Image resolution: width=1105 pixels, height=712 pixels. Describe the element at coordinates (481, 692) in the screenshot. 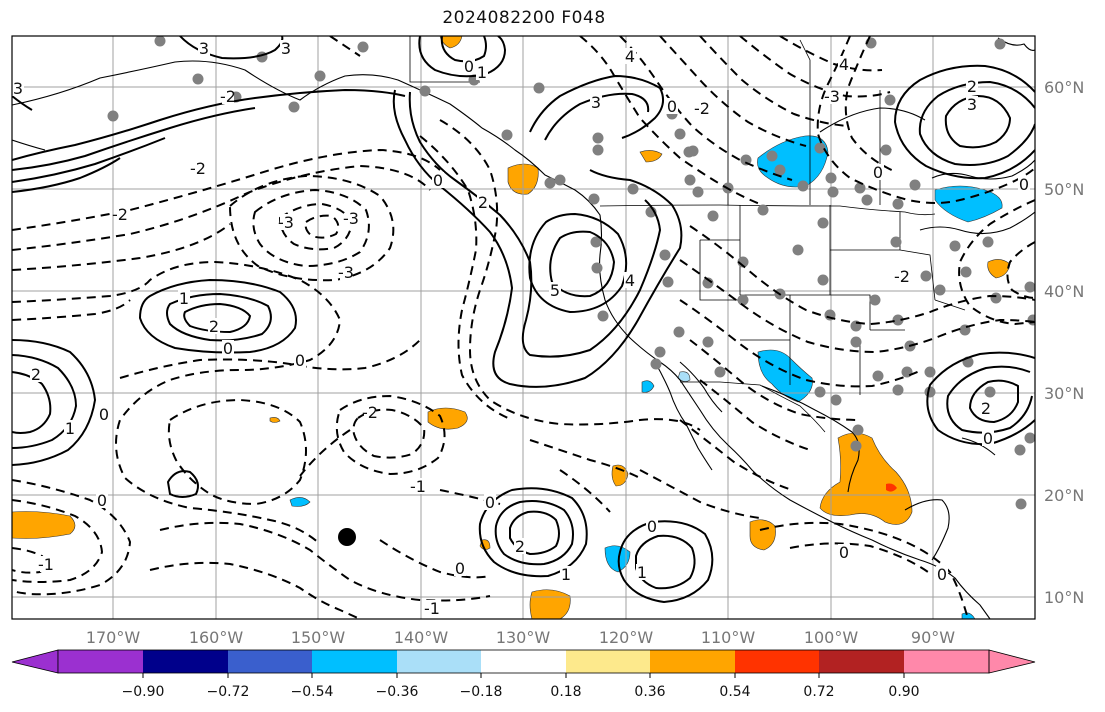

I see `colorbar-tick-label: −0.18` at that location.